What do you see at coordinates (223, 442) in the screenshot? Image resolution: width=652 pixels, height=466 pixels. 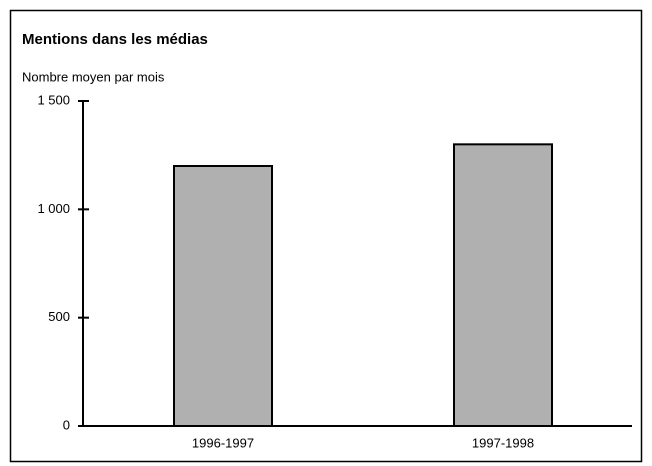 I see `x-tick-label: 1996-1997` at bounding box center [223, 442].